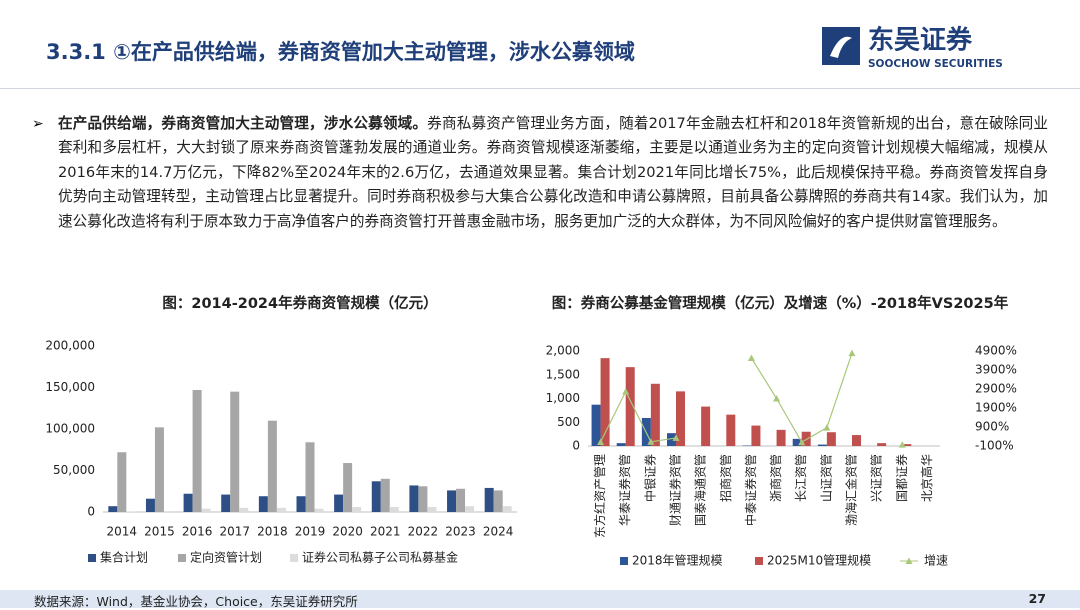  I want to click on x-tick-label: 财通证券资管, so click(675, 490).